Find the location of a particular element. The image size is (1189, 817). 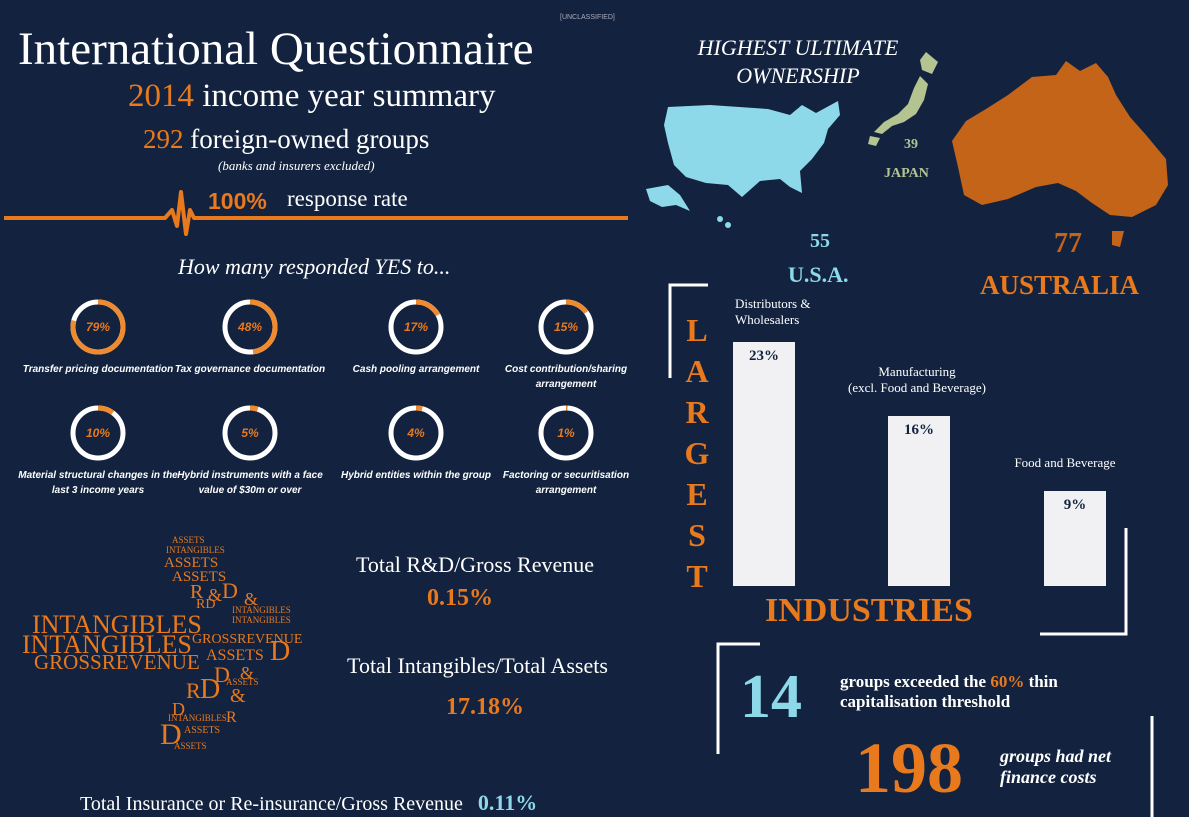

japan-count: 39 is located at coordinates (911, 144).